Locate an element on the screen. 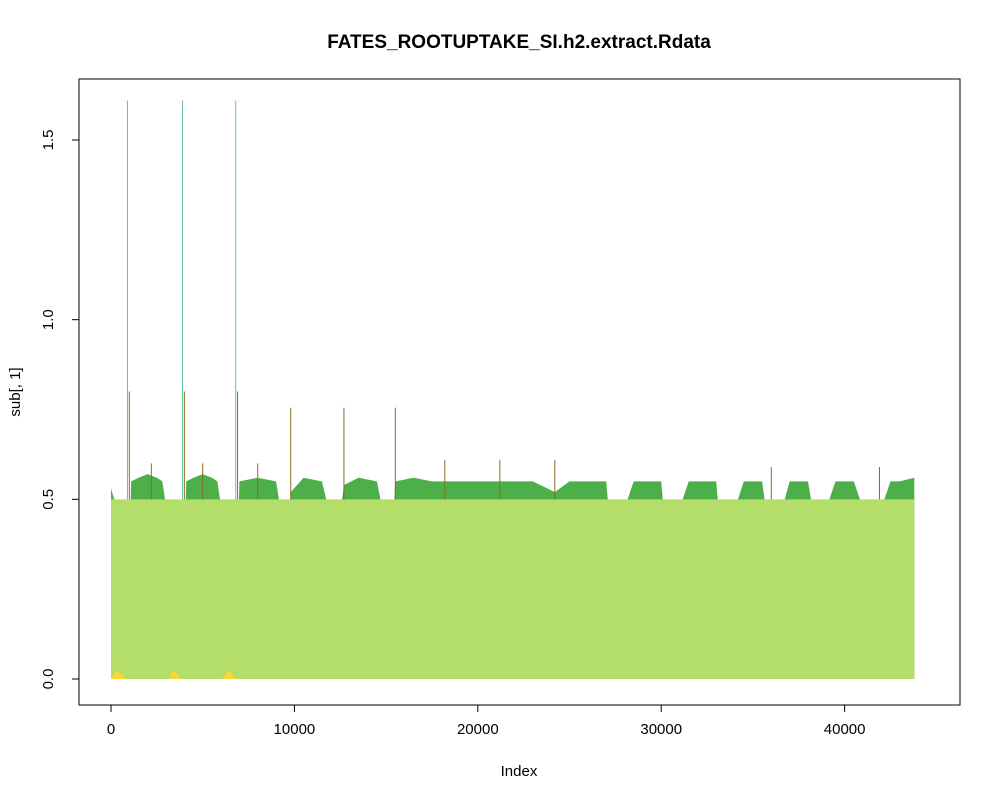  x-tick-label-4: 40000 is located at coordinates (845, 729).